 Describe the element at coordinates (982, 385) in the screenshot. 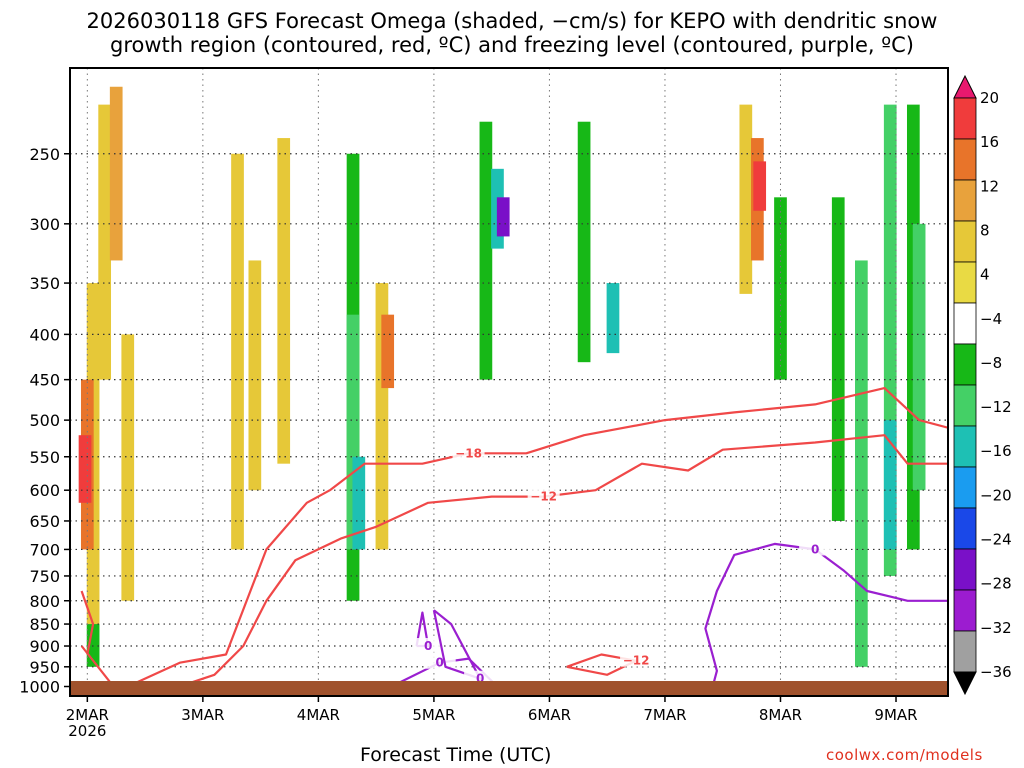

I see `colorbar: 20 16 12 8 4 −4 −8 −12 −16 −20 −24 −28 −32 −36` at that location.